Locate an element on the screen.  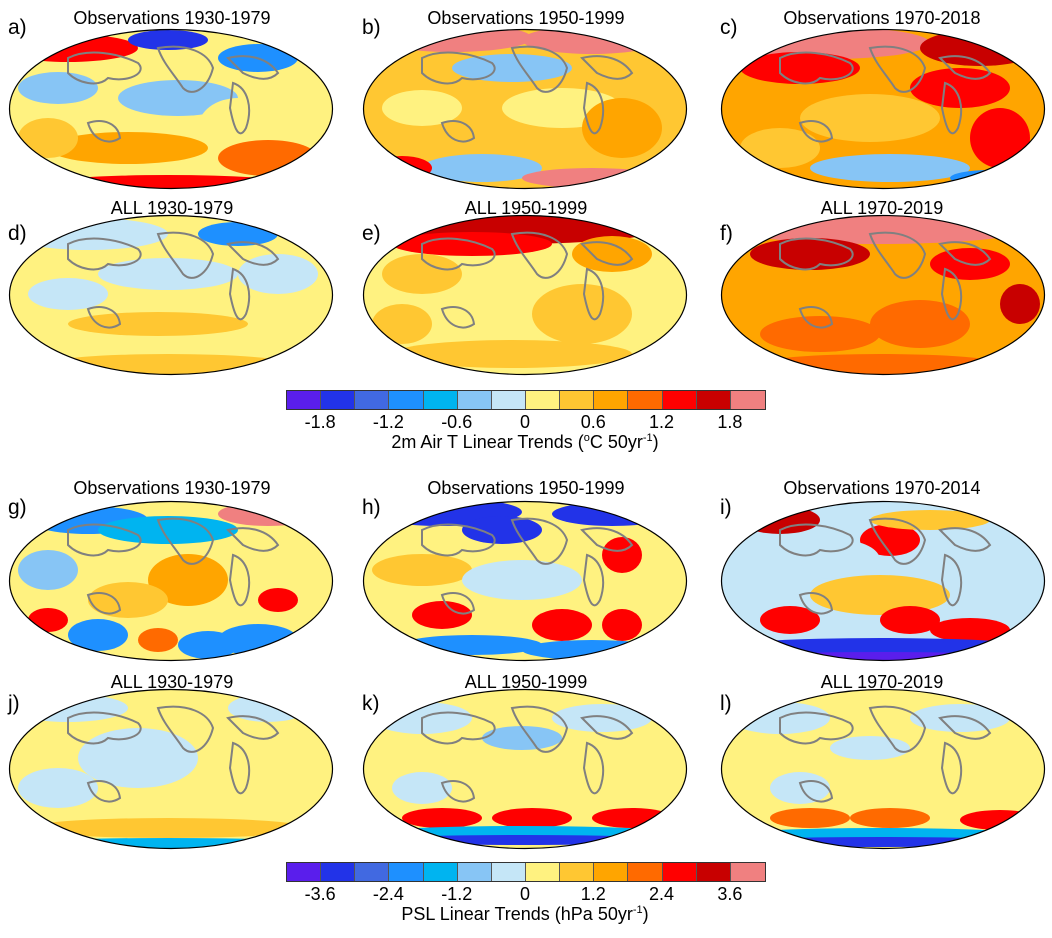
panel-label: h) is located at coordinates (371, 507).